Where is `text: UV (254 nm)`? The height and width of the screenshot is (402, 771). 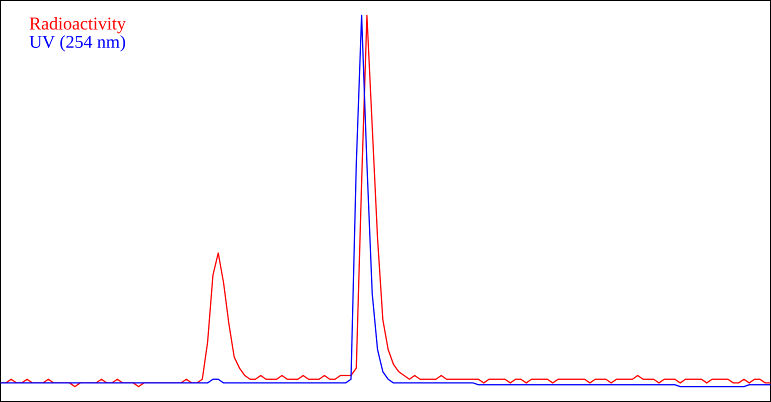 text: UV (254 nm) is located at coordinates (78, 43).